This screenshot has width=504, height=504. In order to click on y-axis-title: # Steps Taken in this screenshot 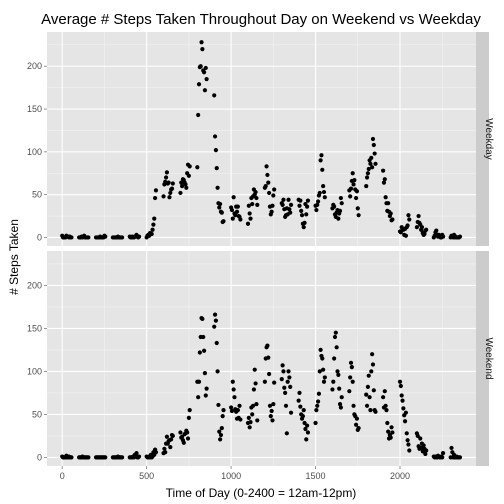, I will do `click(14, 257)`.